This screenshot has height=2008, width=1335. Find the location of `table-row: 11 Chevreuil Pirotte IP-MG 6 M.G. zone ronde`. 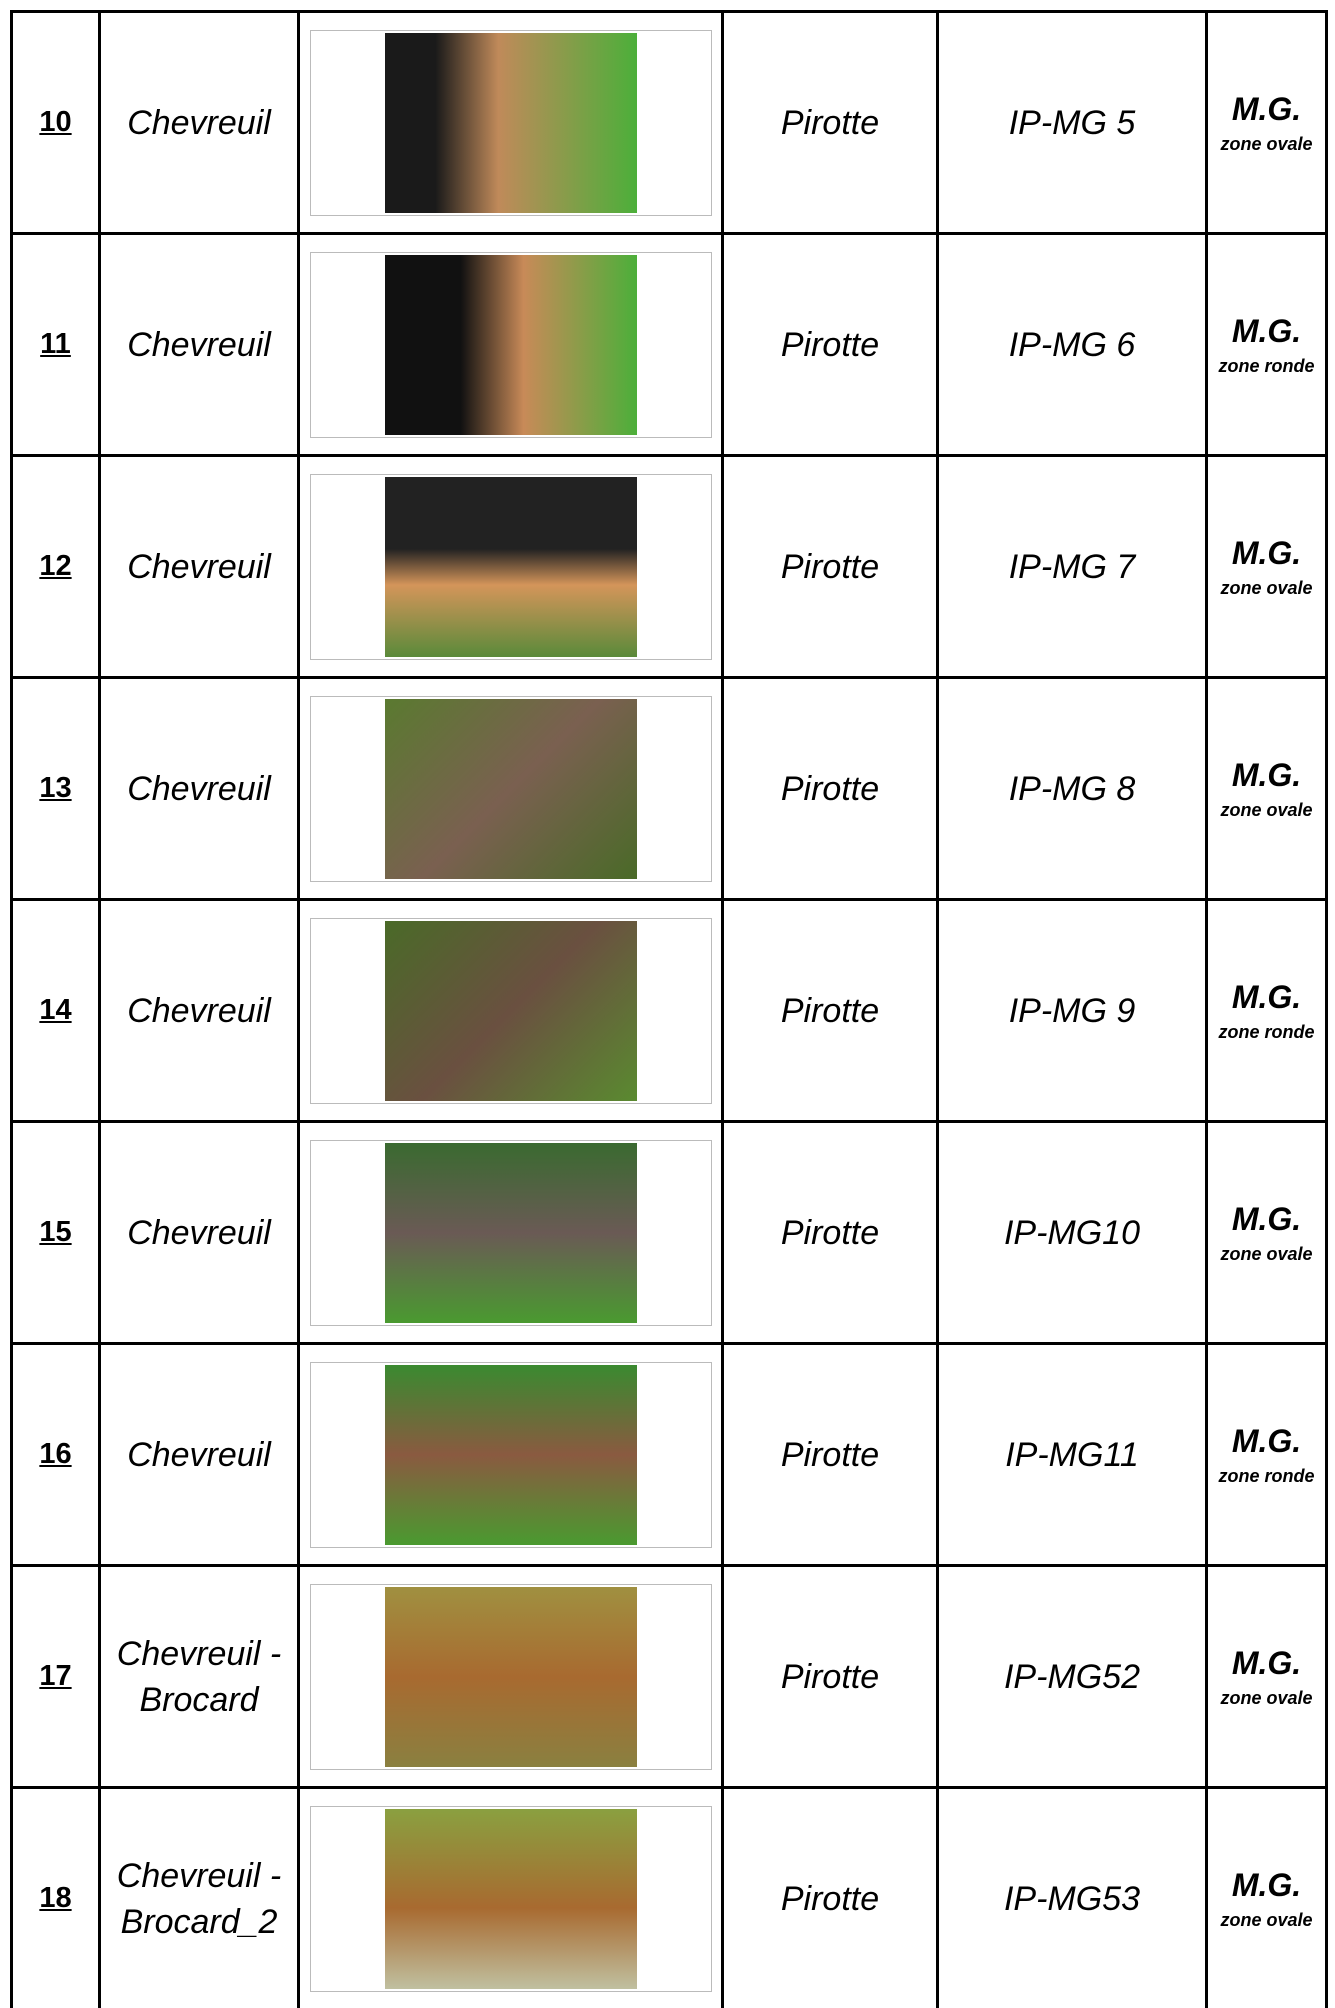

table-row: 11 Chevreuil Pirotte IP-MG 6 M.G. zone ronde is located at coordinates (669, 343).